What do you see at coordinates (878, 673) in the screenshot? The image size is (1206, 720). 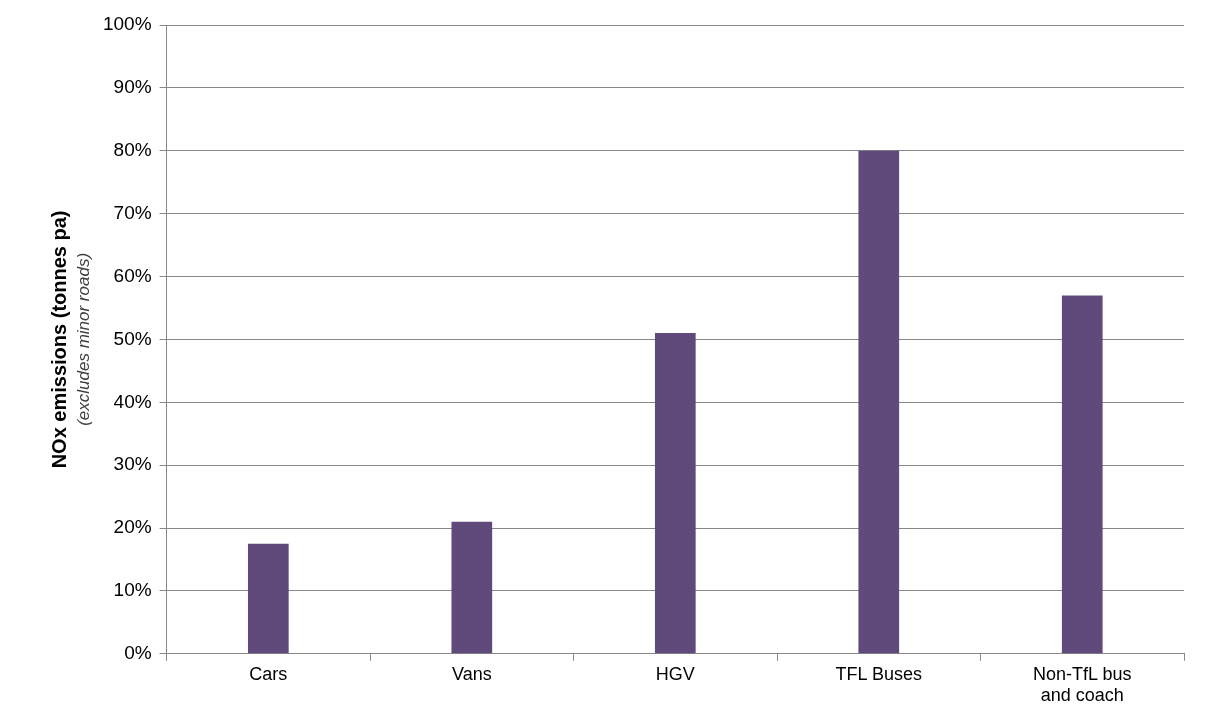 I see `x-tick-label: TFL Buses` at bounding box center [878, 673].